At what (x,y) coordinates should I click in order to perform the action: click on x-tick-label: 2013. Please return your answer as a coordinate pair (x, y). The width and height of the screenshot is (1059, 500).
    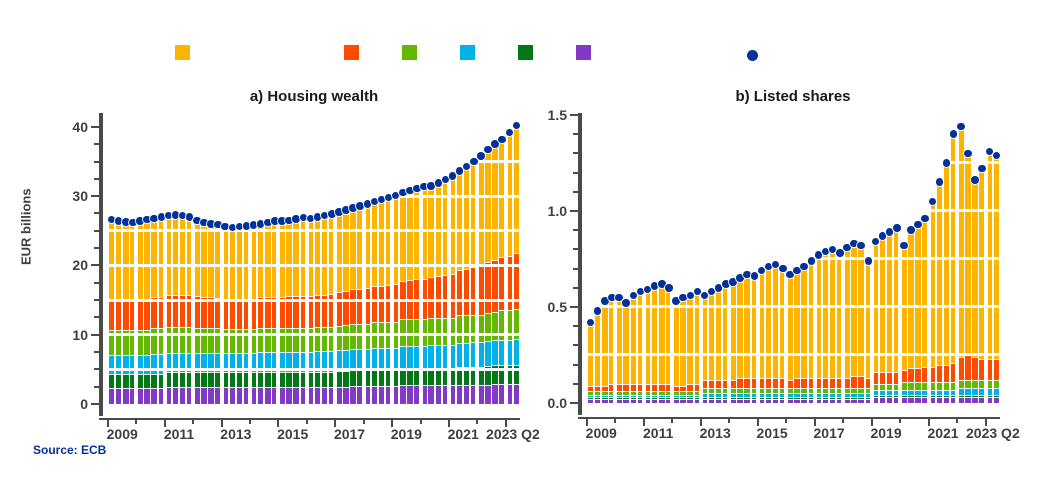
    Looking at the image, I should click on (715, 433).